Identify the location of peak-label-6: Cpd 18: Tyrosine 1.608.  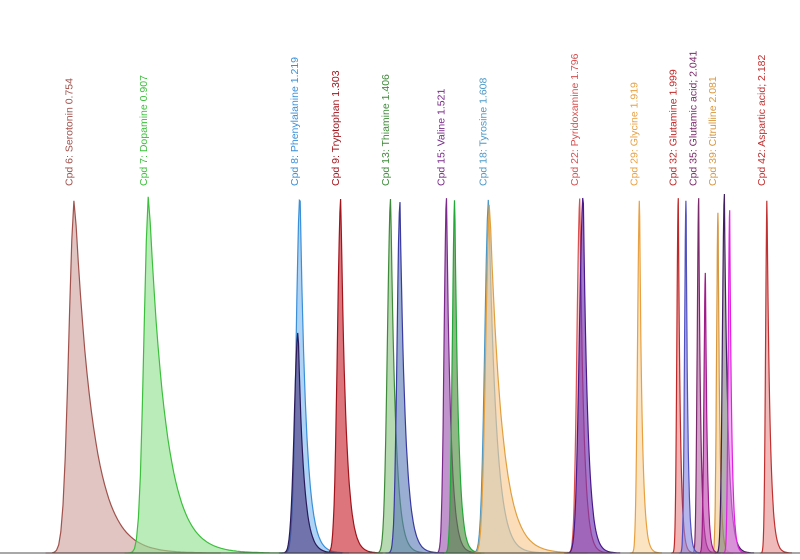
(484, 131).